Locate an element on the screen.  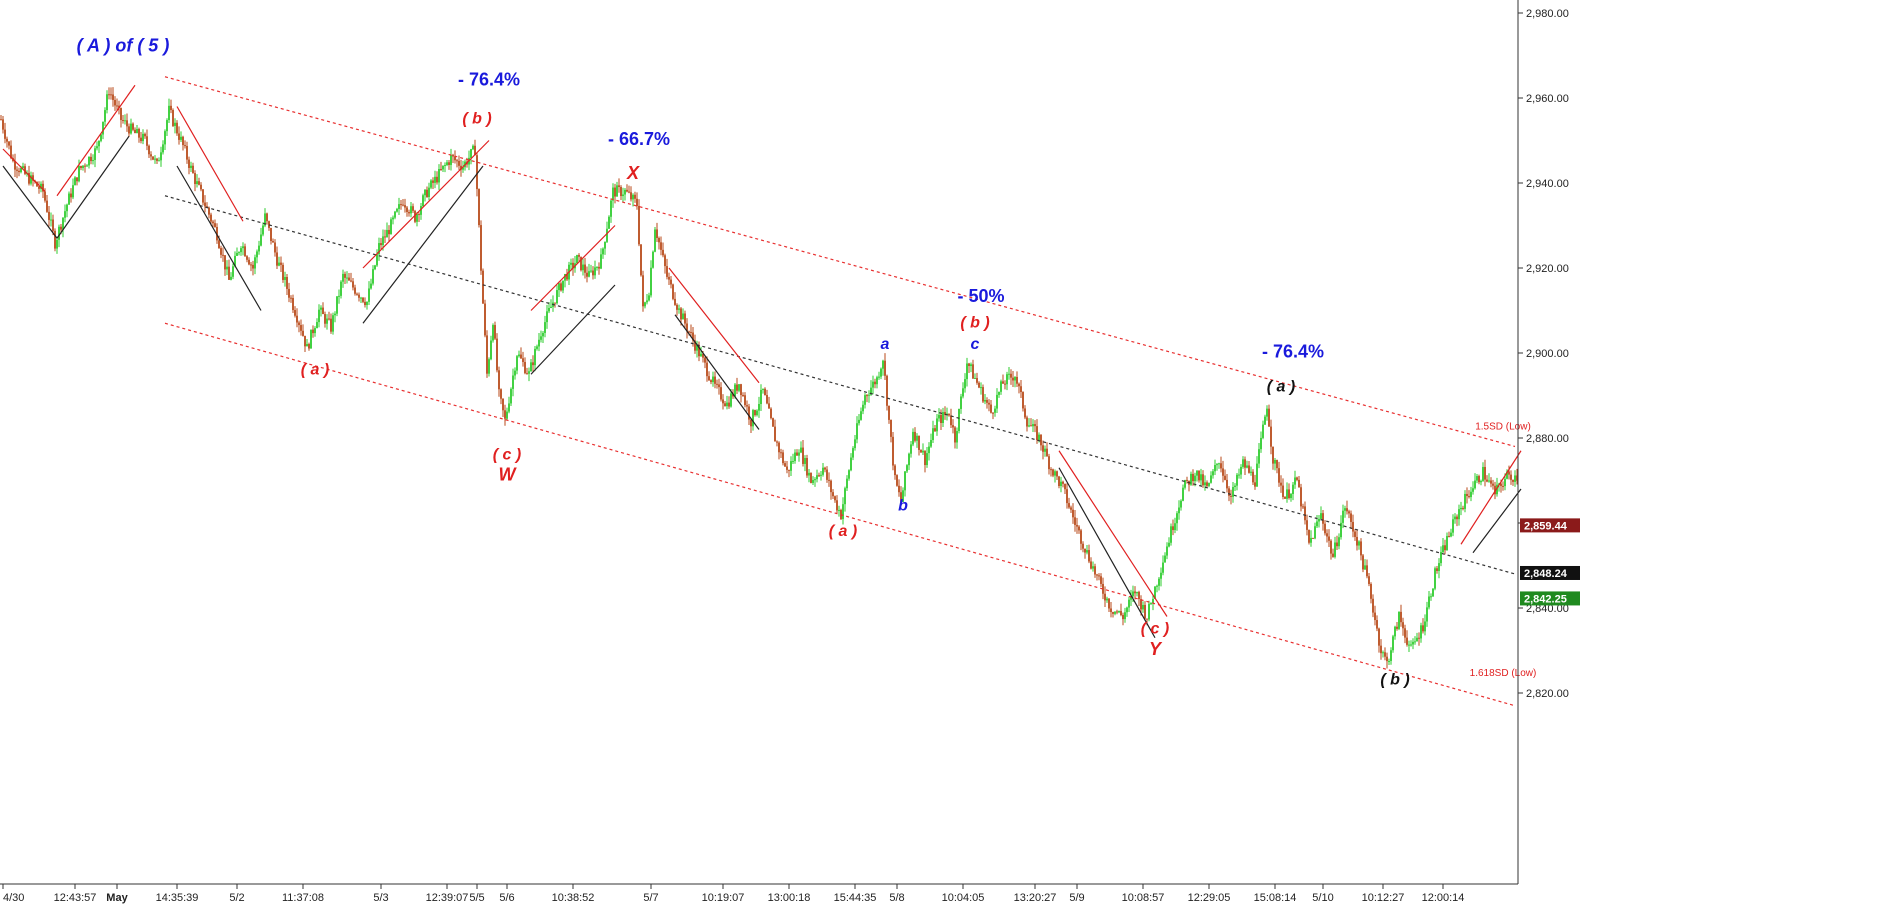
x-tick-label: 10:04:05 is located at coordinates (963, 898).